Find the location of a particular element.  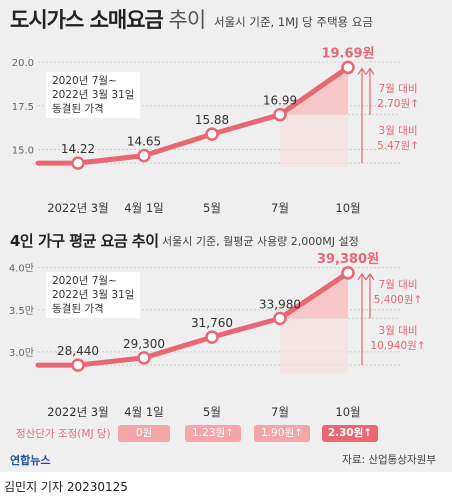

chart1-note-line: 2022년 3월 31일 is located at coordinates (93, 95).